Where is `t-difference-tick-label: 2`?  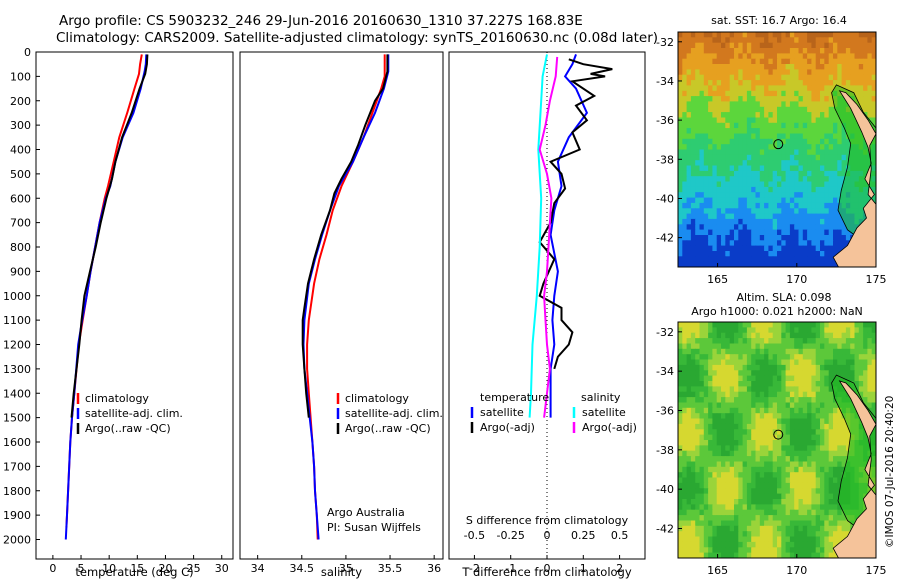
t-difference-tick-label: 2 is located at coordinates (619, 568).